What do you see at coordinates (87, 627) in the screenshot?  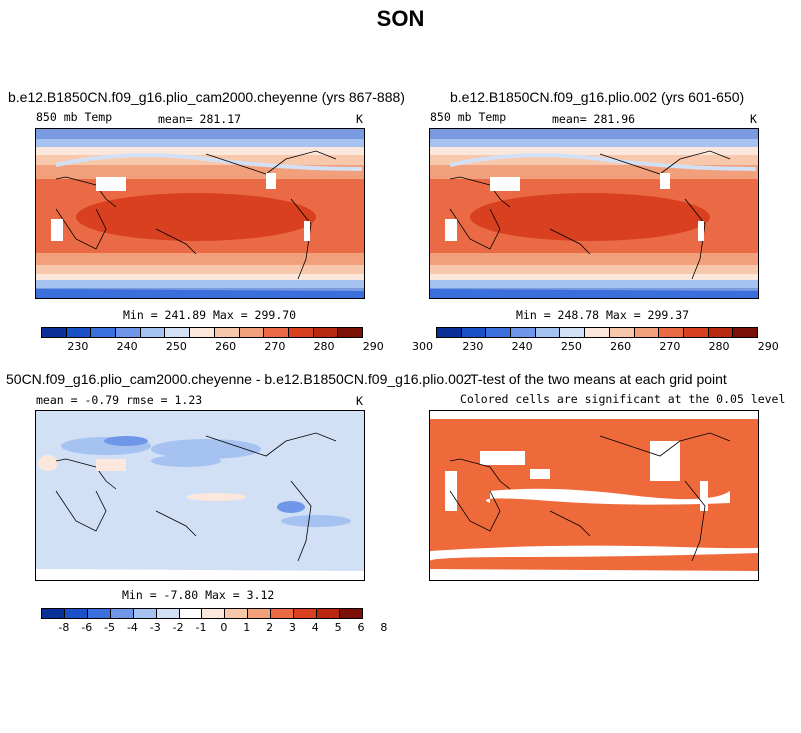 I see `colorbar-tick-label: -6` at bounding box center [87, 627].